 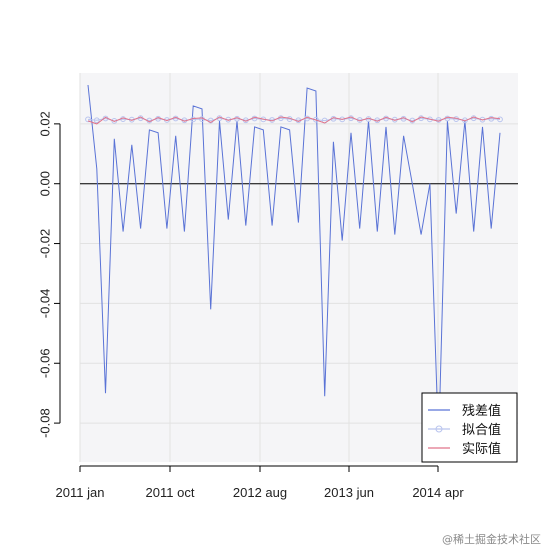 What do you see at coordinates (491, 539) in the screenshot?
I see `watermark: @稀土掘金技术社区` at bounding box center [491, 539].